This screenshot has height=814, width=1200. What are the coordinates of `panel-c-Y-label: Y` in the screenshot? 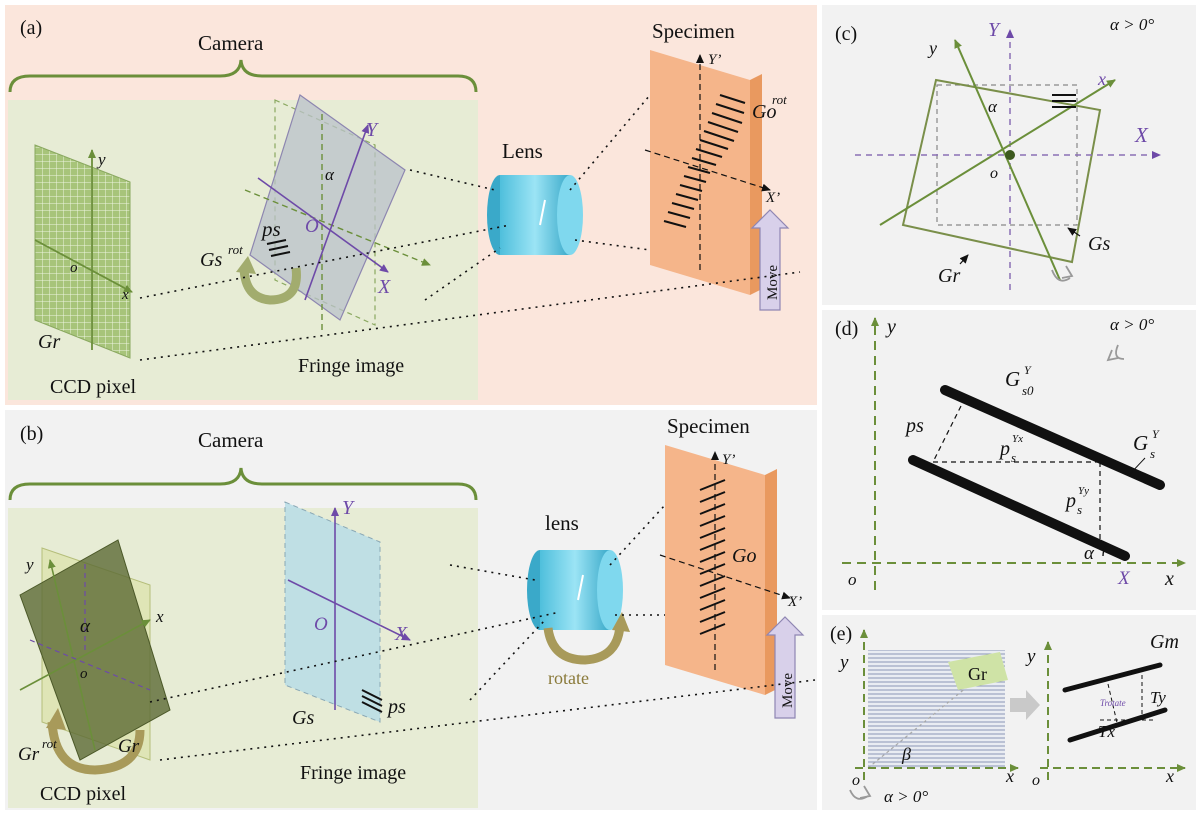 It's located at (994, 30).